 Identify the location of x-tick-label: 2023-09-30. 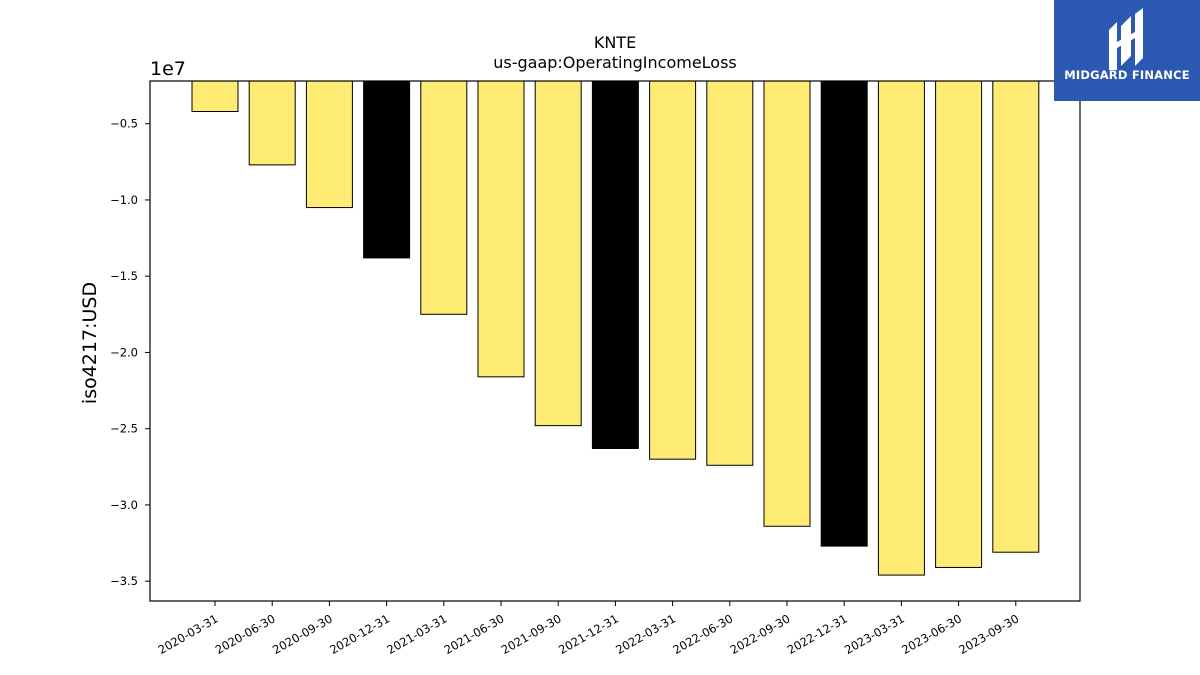
(988, 634).